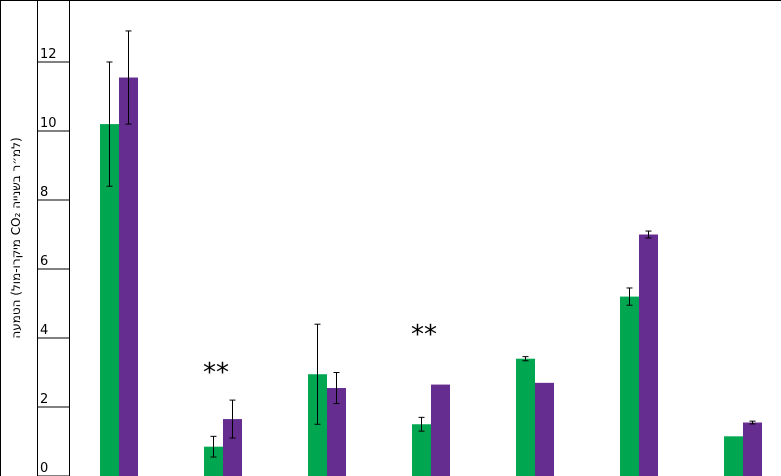  I want to click on annotations: ** **, so click(320, 354).